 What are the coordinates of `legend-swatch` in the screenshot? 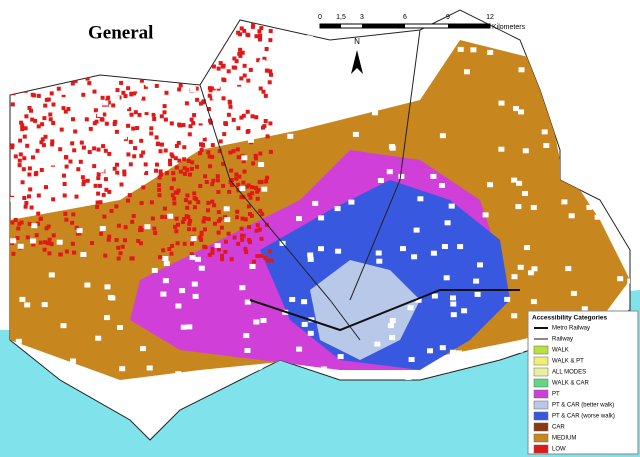 It's located at (541, 383).